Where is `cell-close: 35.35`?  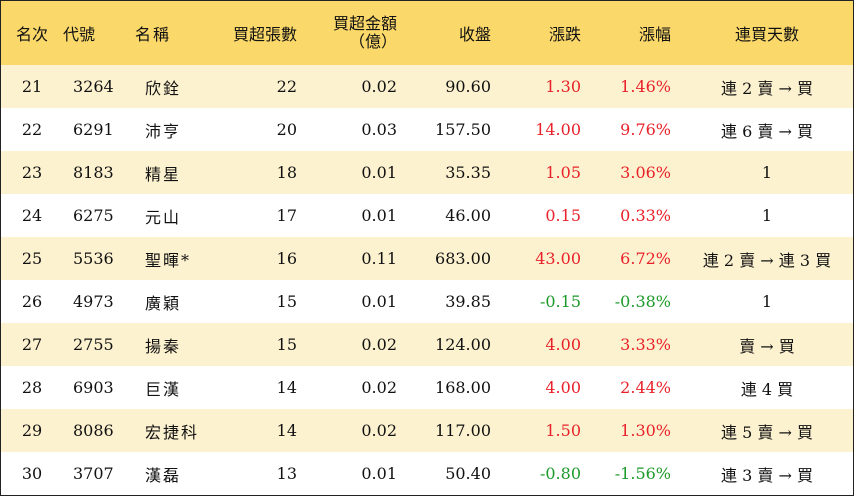 cell-close: 35.35 is located at coordinates (468, 172).